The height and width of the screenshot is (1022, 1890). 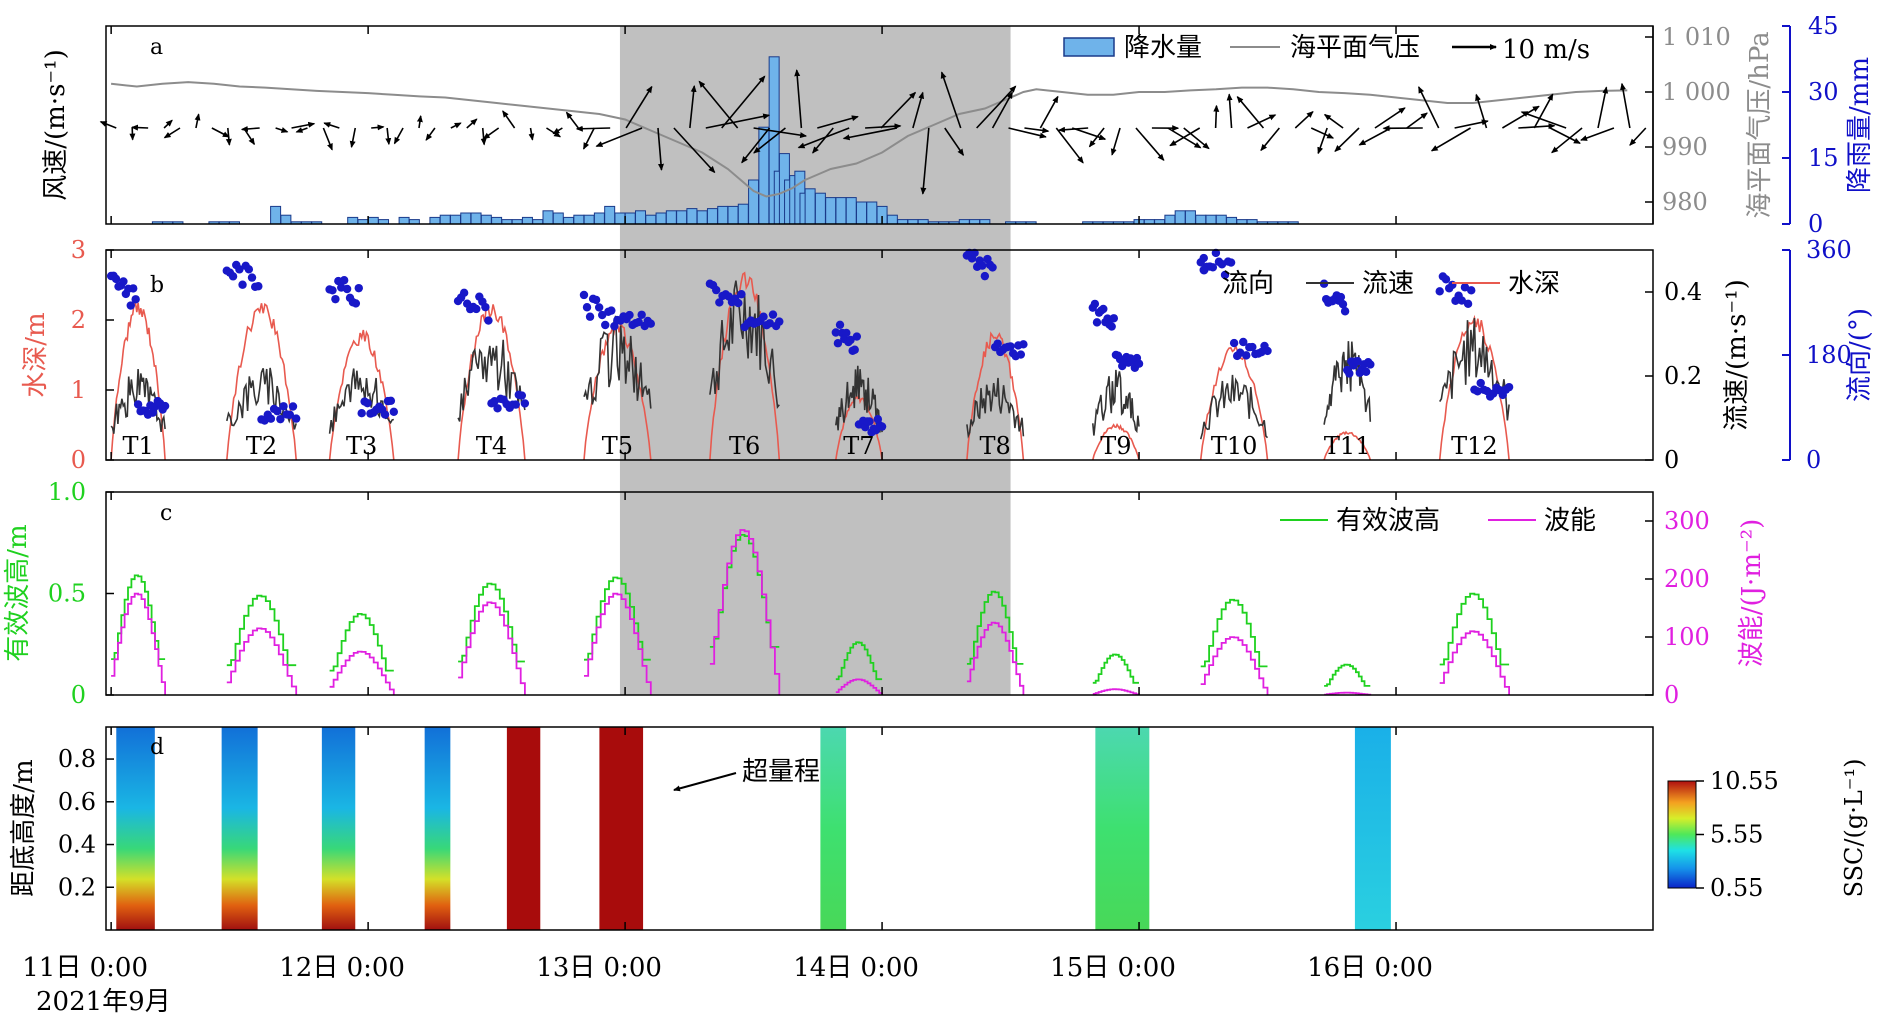 I want to click on colorbar-ramp, so click(x=1682, y=834).